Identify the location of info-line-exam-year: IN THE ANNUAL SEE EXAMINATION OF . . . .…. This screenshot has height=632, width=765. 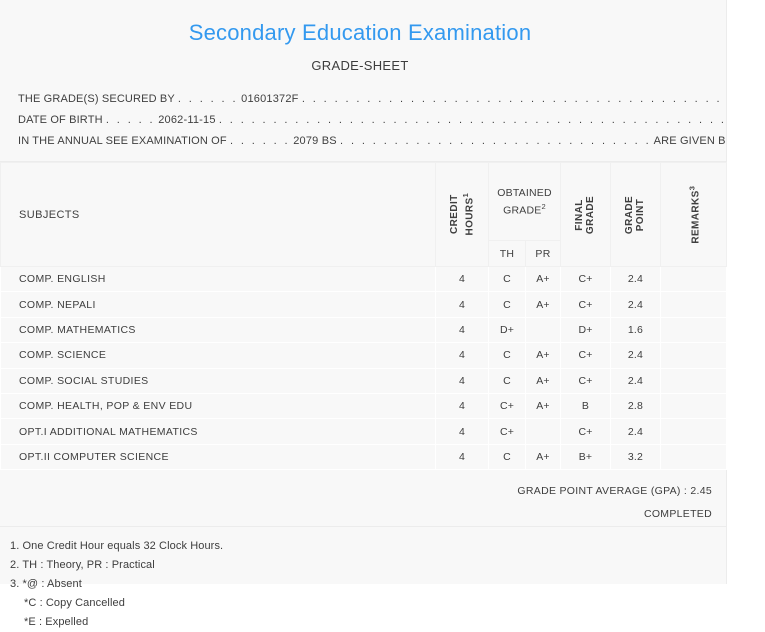
(363, 141).